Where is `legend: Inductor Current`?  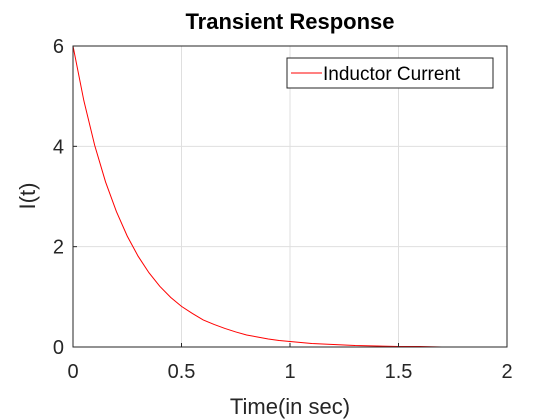
legend: Inductor Current is located at coordinates (390, 73).